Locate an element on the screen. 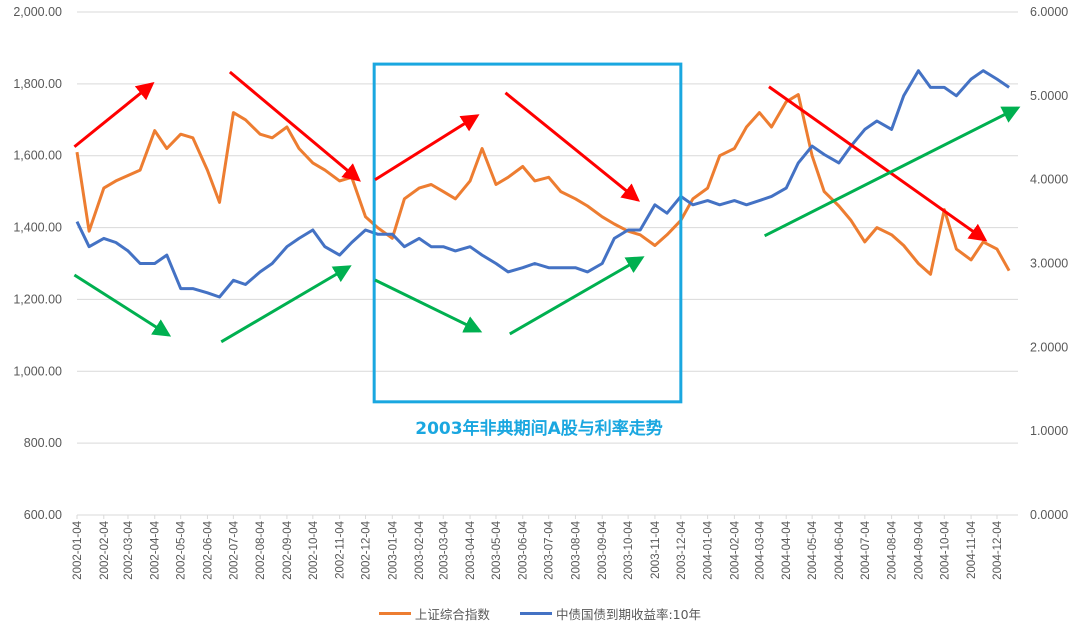 This screenshot has height=640, width=1080. x-tick-label: 2004-02-04 is located at coordinates (735, 549).